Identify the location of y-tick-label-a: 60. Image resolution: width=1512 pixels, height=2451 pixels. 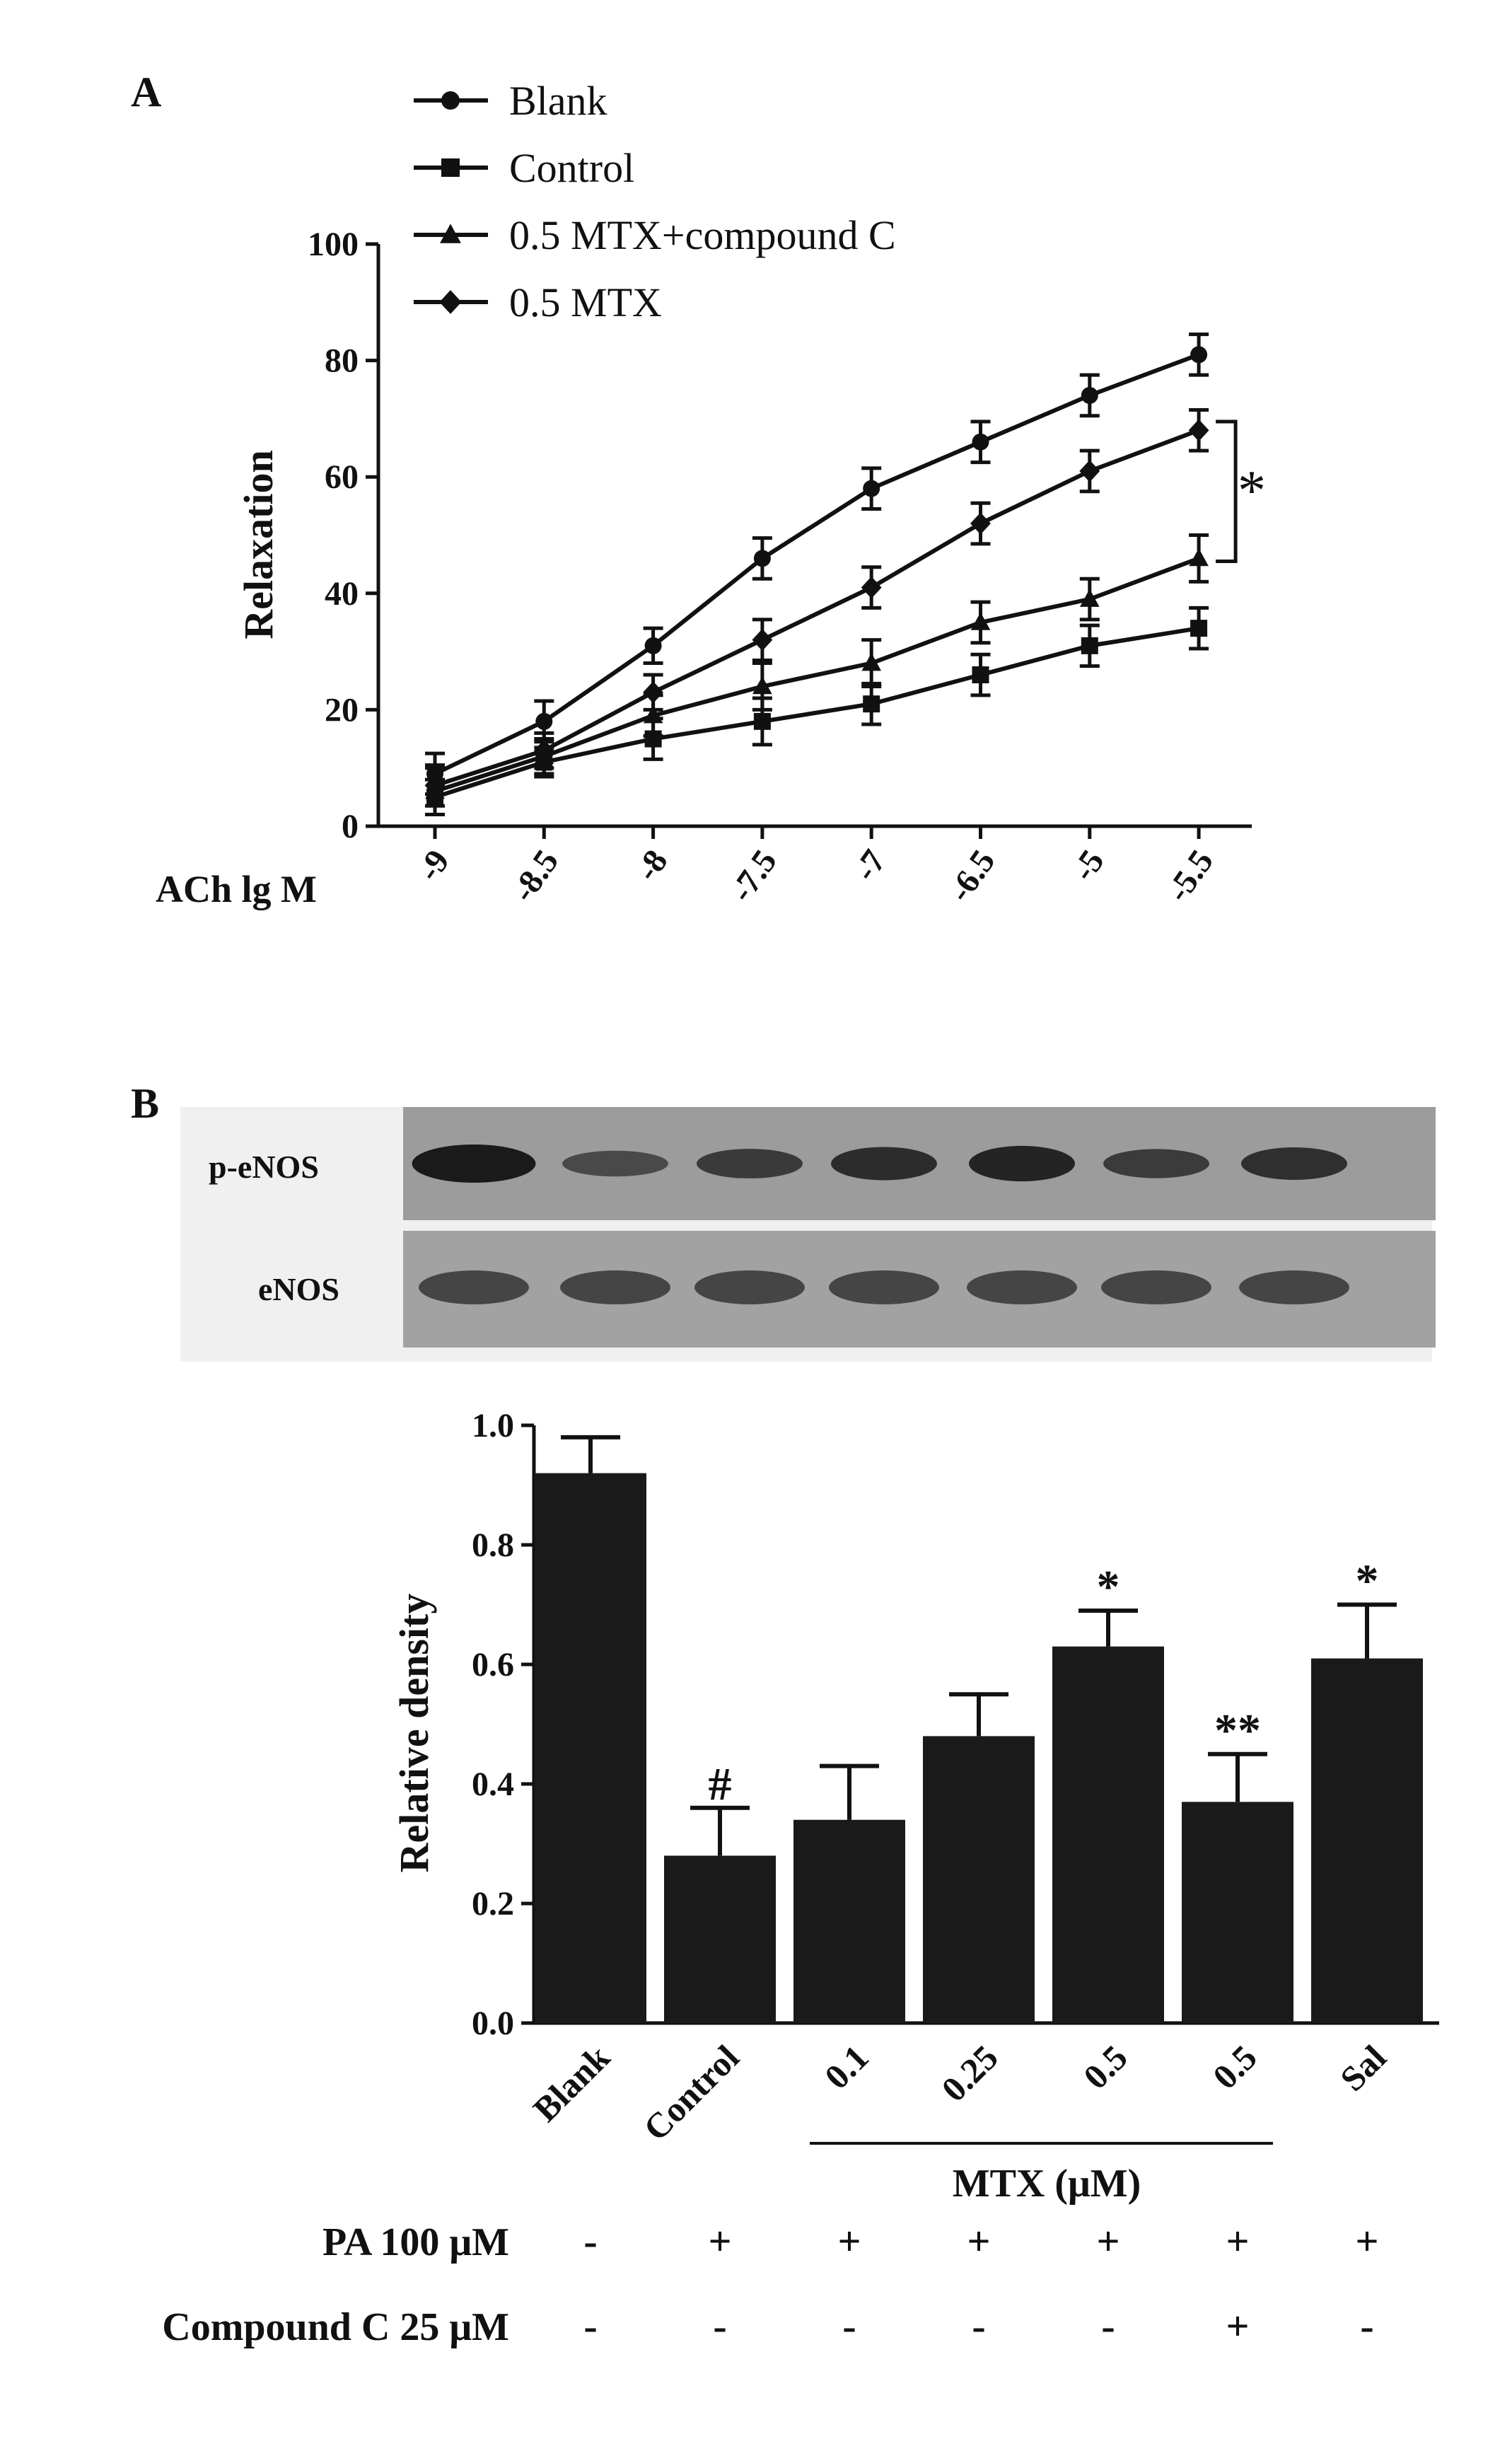
(342, 477).